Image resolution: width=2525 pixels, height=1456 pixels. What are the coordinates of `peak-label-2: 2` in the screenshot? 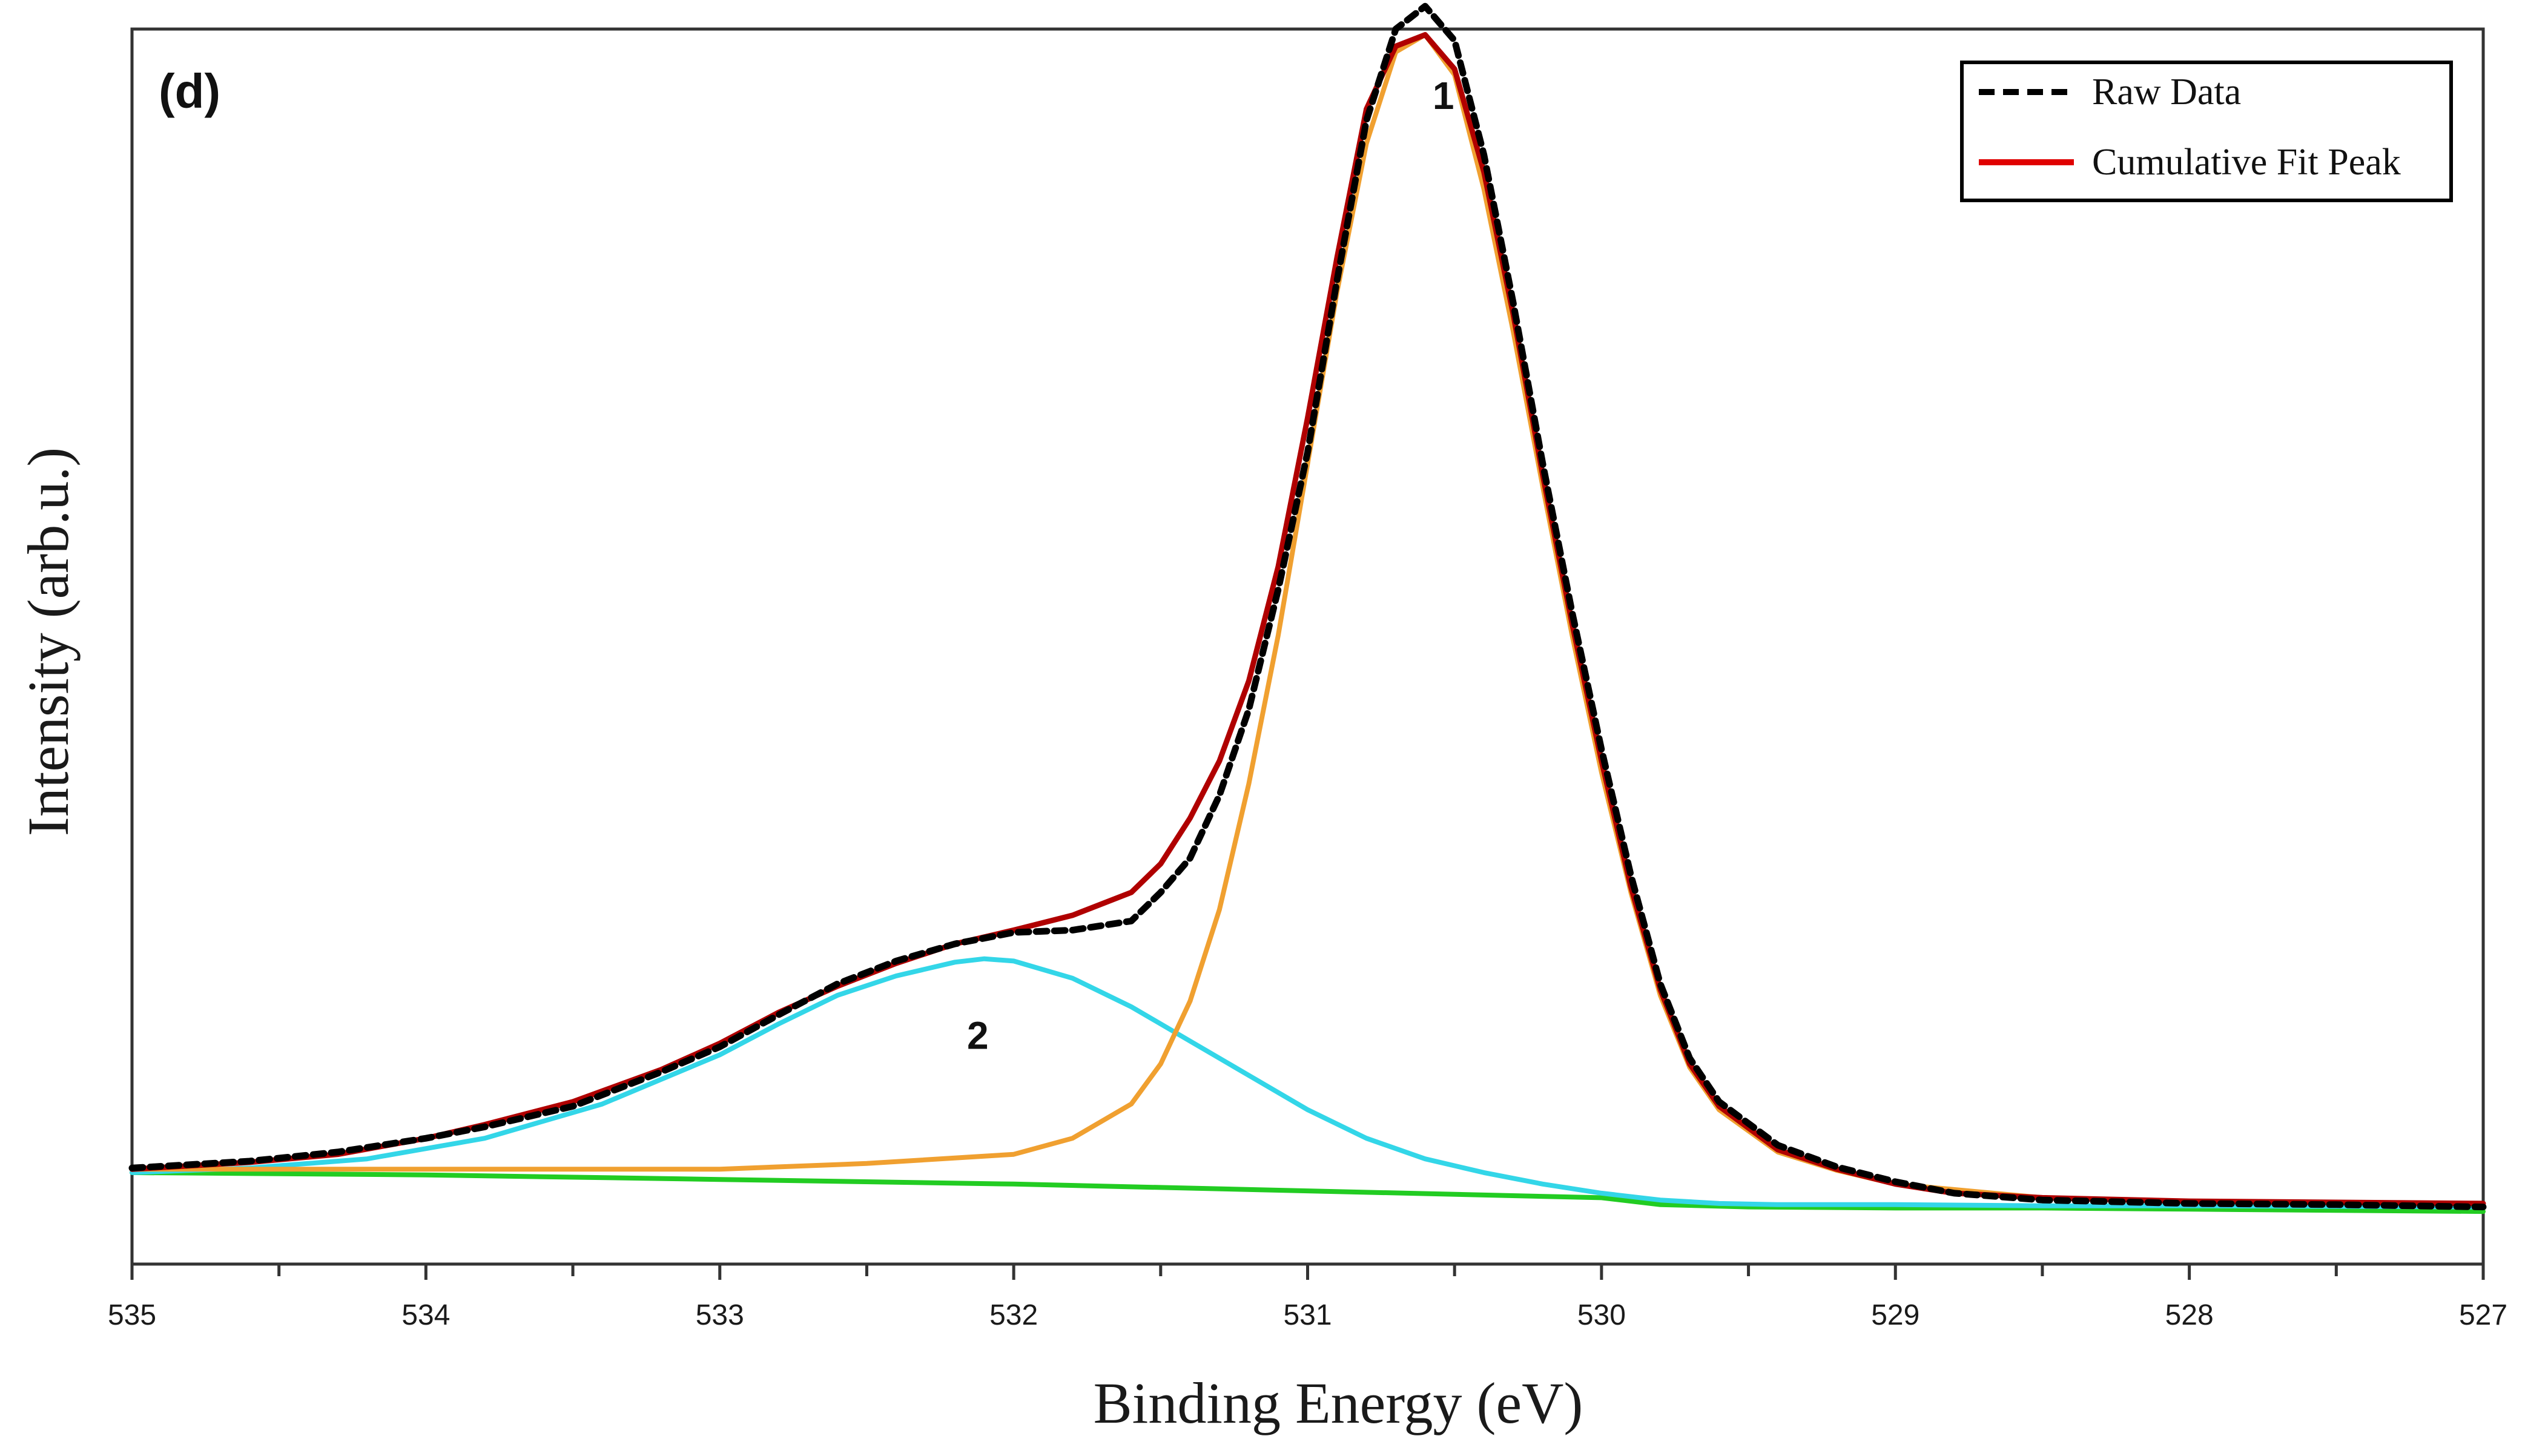 It's located at (978, 1035).